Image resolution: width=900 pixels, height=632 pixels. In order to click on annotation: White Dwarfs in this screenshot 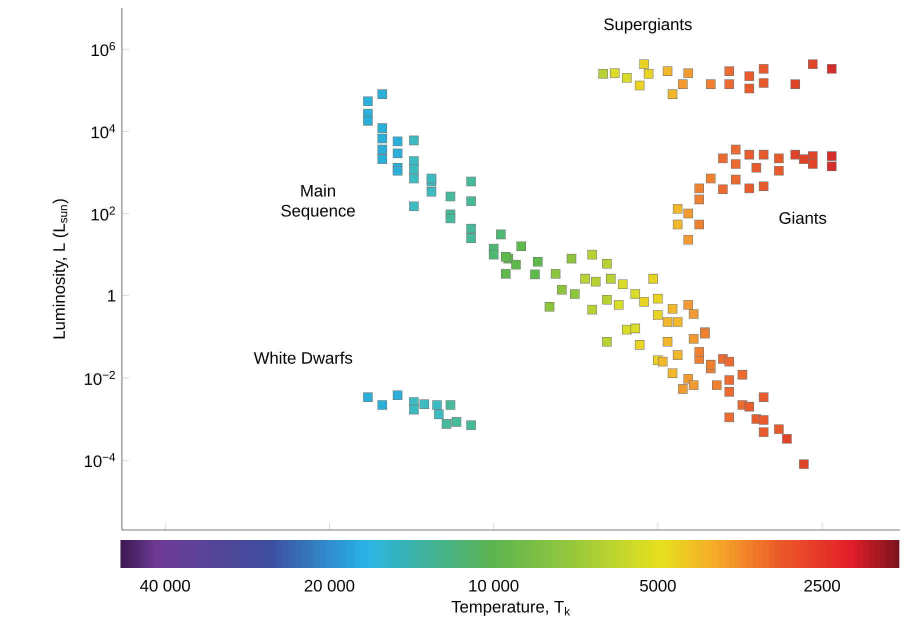, I will do `click(303, 358)`.